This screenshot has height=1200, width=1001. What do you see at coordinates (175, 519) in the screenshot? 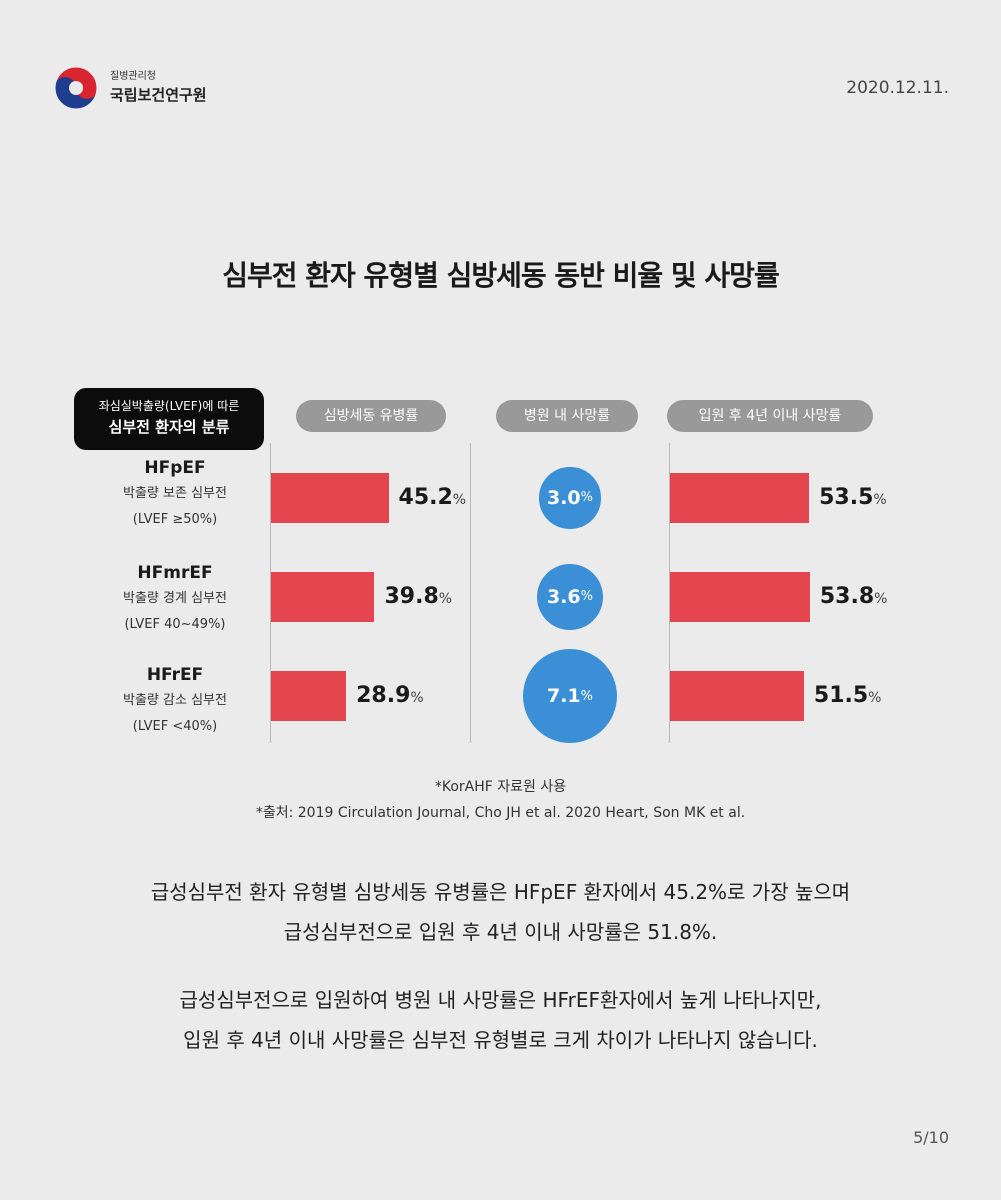
I see `category-range: (LVEF ≥50%)` at bounding box center [175, 519].